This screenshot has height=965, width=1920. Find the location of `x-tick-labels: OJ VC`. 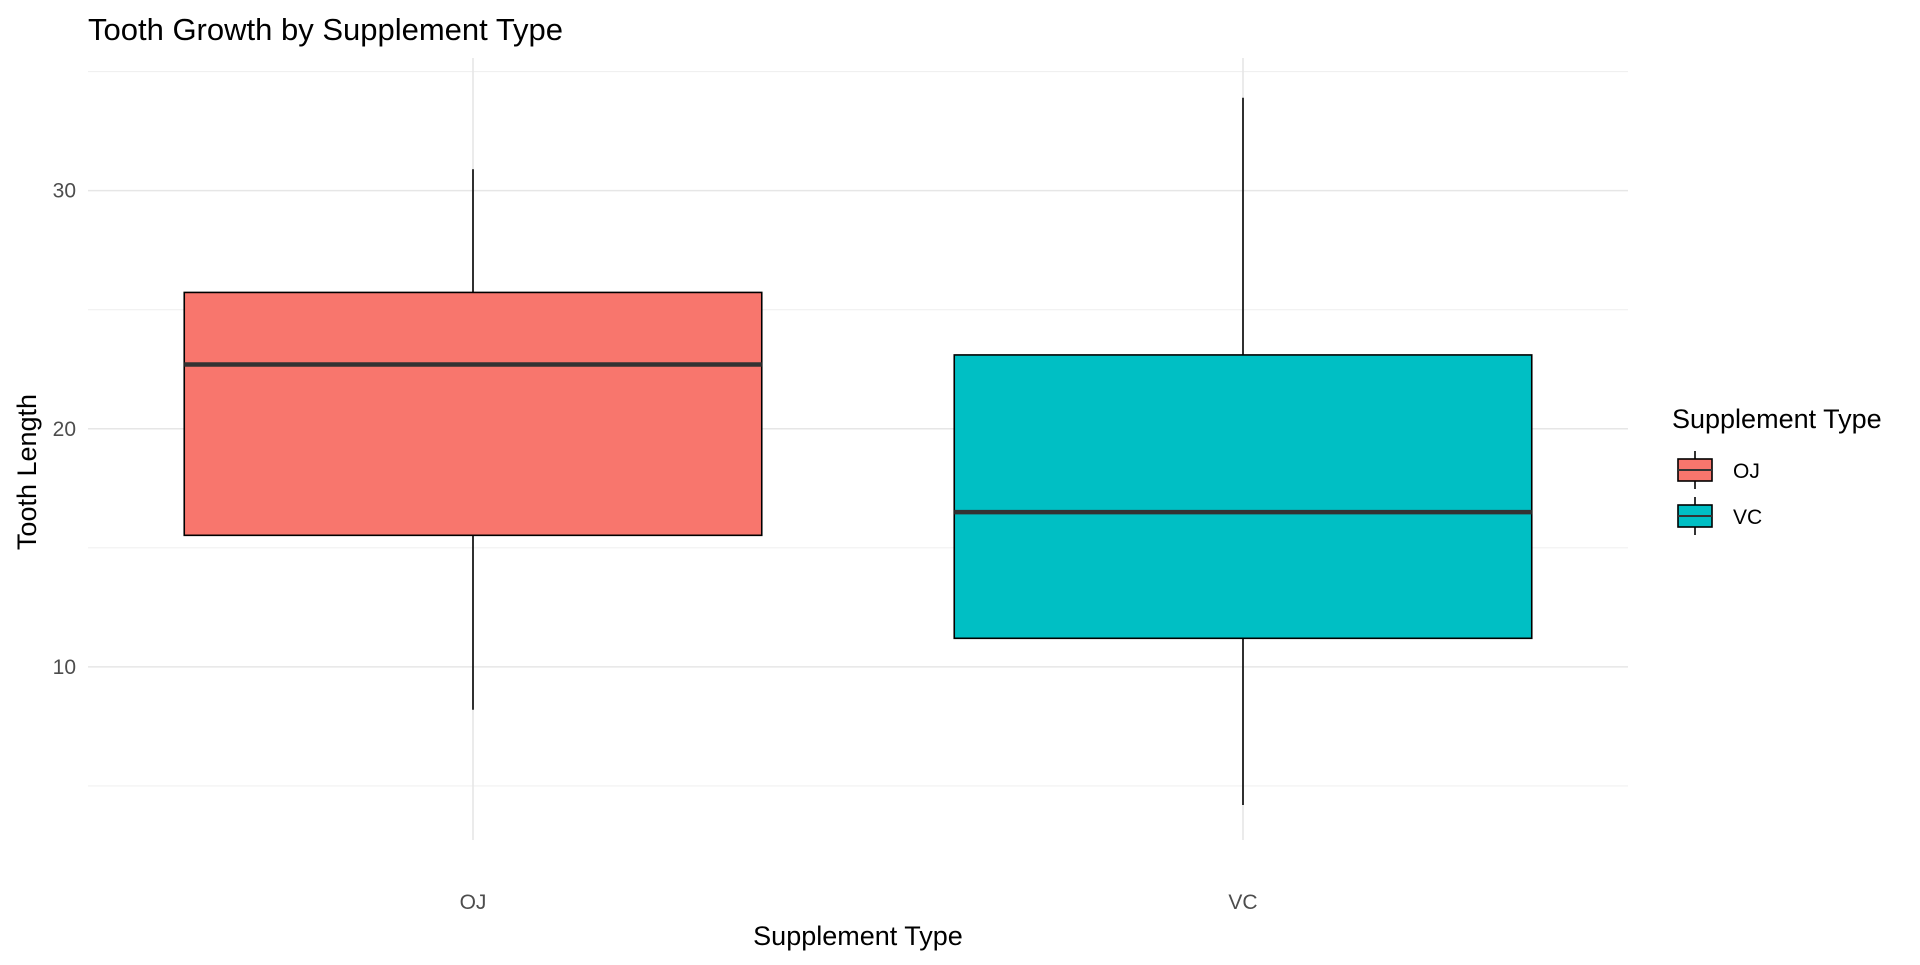

x-tick-labels: OJ VC is located at coordinates (859, 902).